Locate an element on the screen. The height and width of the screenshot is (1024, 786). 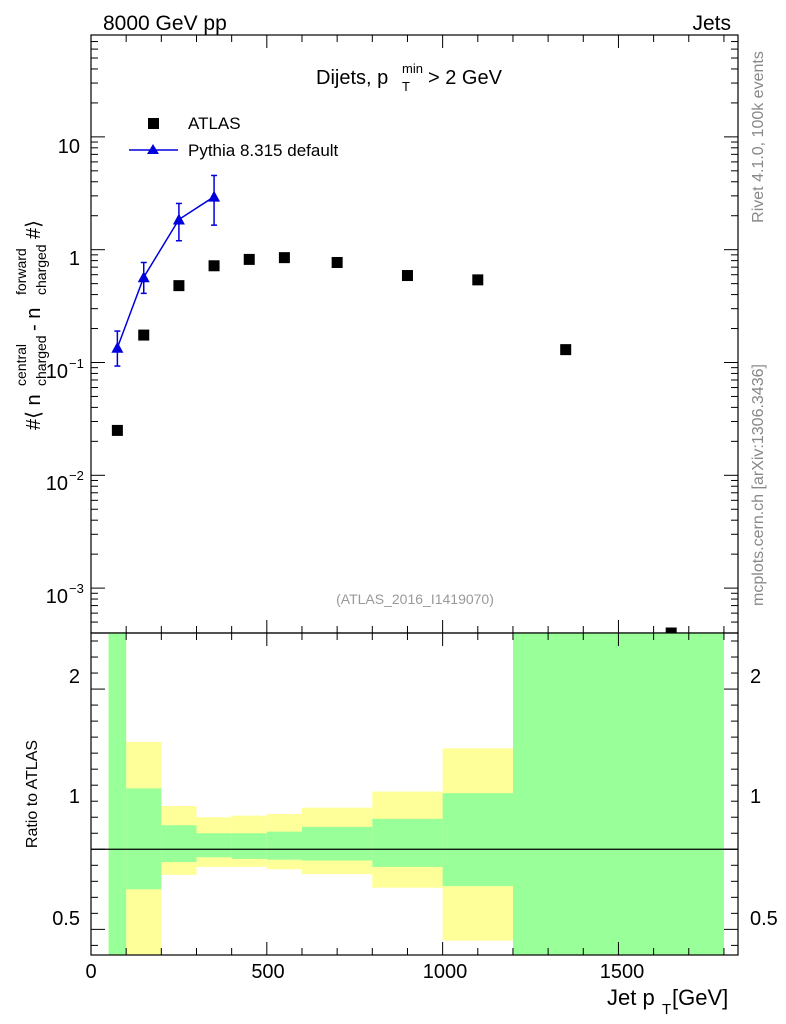
analysis-tag: (ATLAS_2016_I1419070) is located at coordinates (415, 599).